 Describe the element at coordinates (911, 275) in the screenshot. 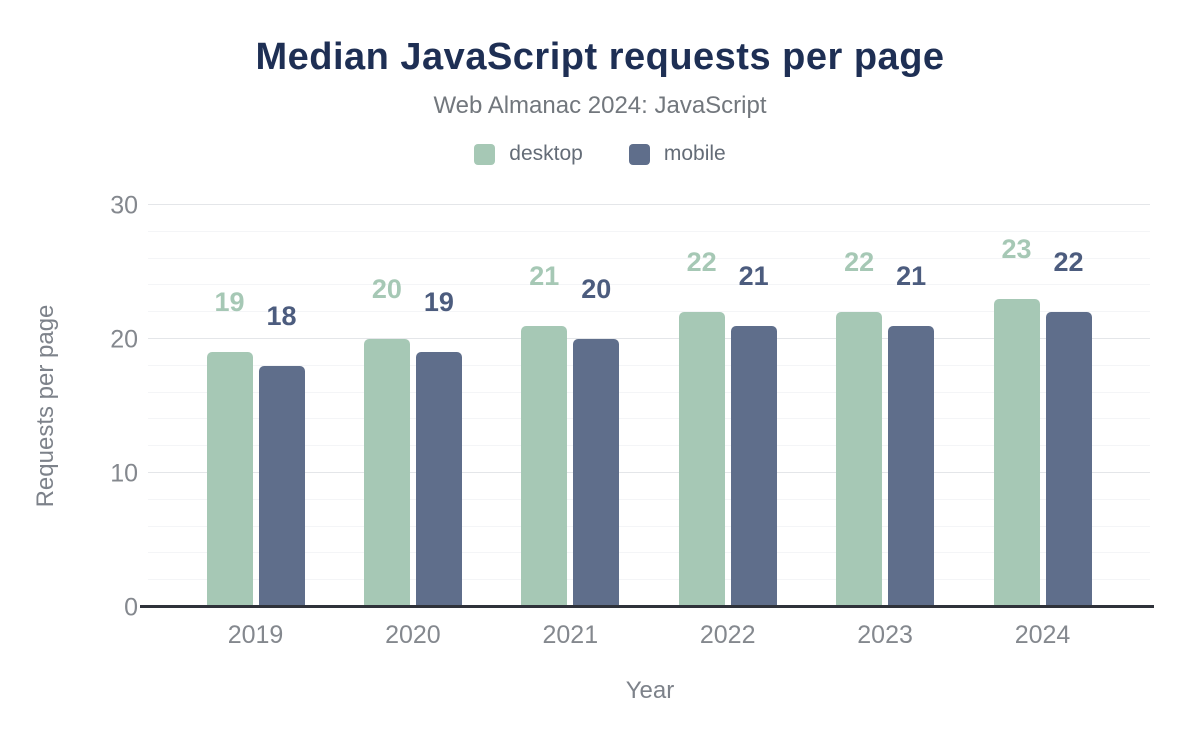

I see `value-label-mobile-2023: 21` at that location.